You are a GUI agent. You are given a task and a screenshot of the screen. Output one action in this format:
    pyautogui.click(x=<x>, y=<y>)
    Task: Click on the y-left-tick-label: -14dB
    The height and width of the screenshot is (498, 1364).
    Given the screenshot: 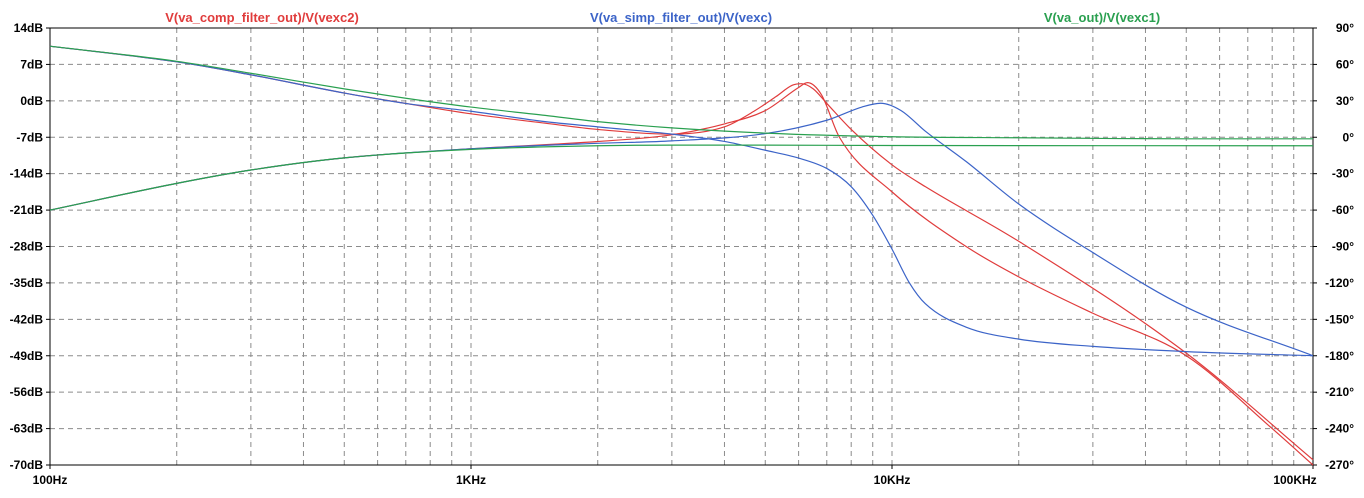 What is the action you would take?
    pyautogui.click(x=27, y=174)
    